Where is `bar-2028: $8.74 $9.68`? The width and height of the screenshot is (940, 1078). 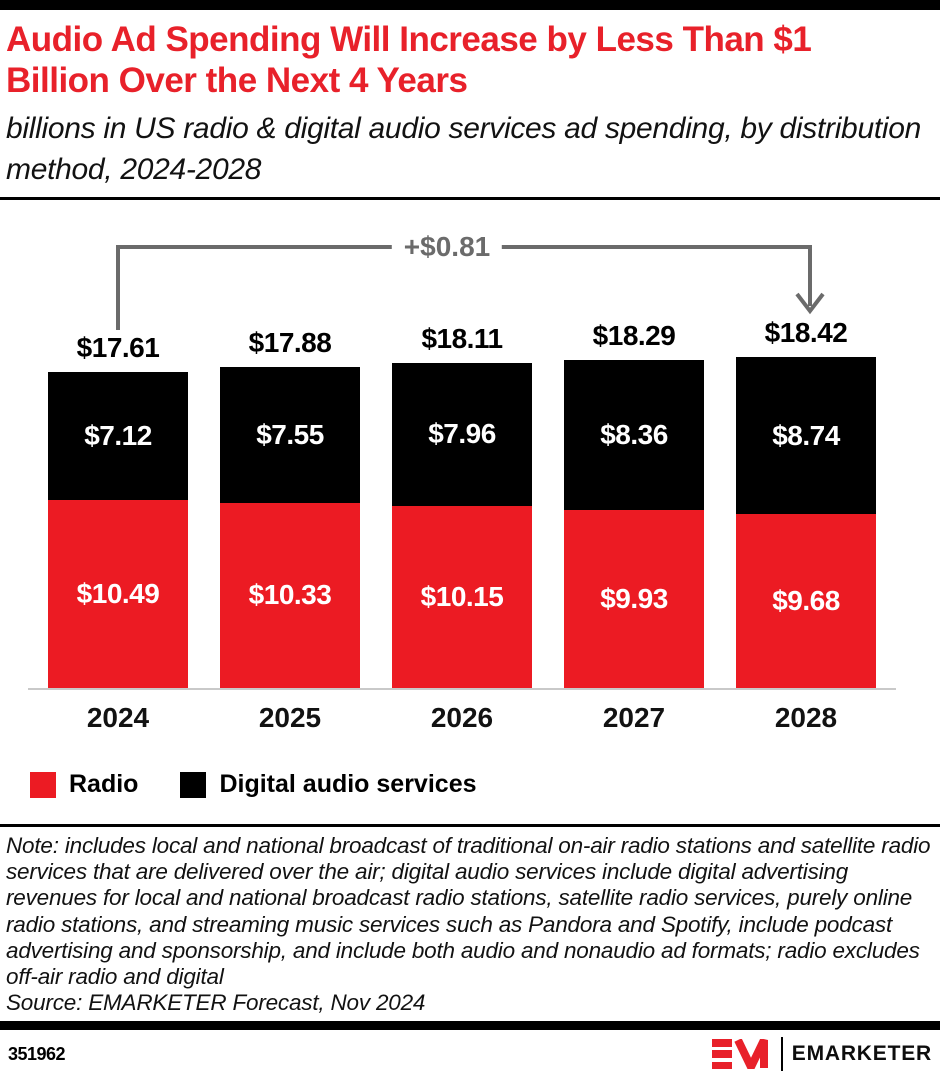 bar-2028: $8.74 $9.68 is located at coordinates (806, 522).